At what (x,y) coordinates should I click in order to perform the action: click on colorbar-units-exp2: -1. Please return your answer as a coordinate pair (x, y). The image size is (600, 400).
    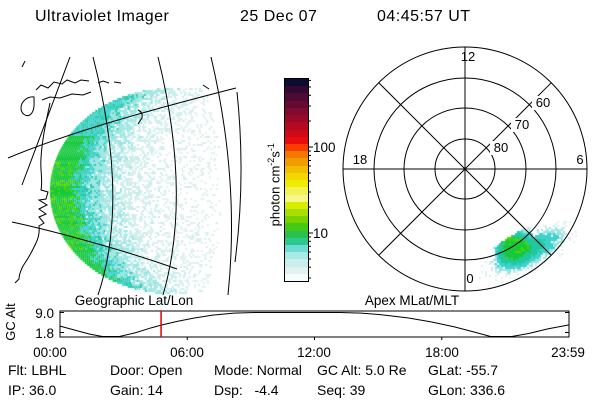
    Looking at the image, I should click on (271, 147).